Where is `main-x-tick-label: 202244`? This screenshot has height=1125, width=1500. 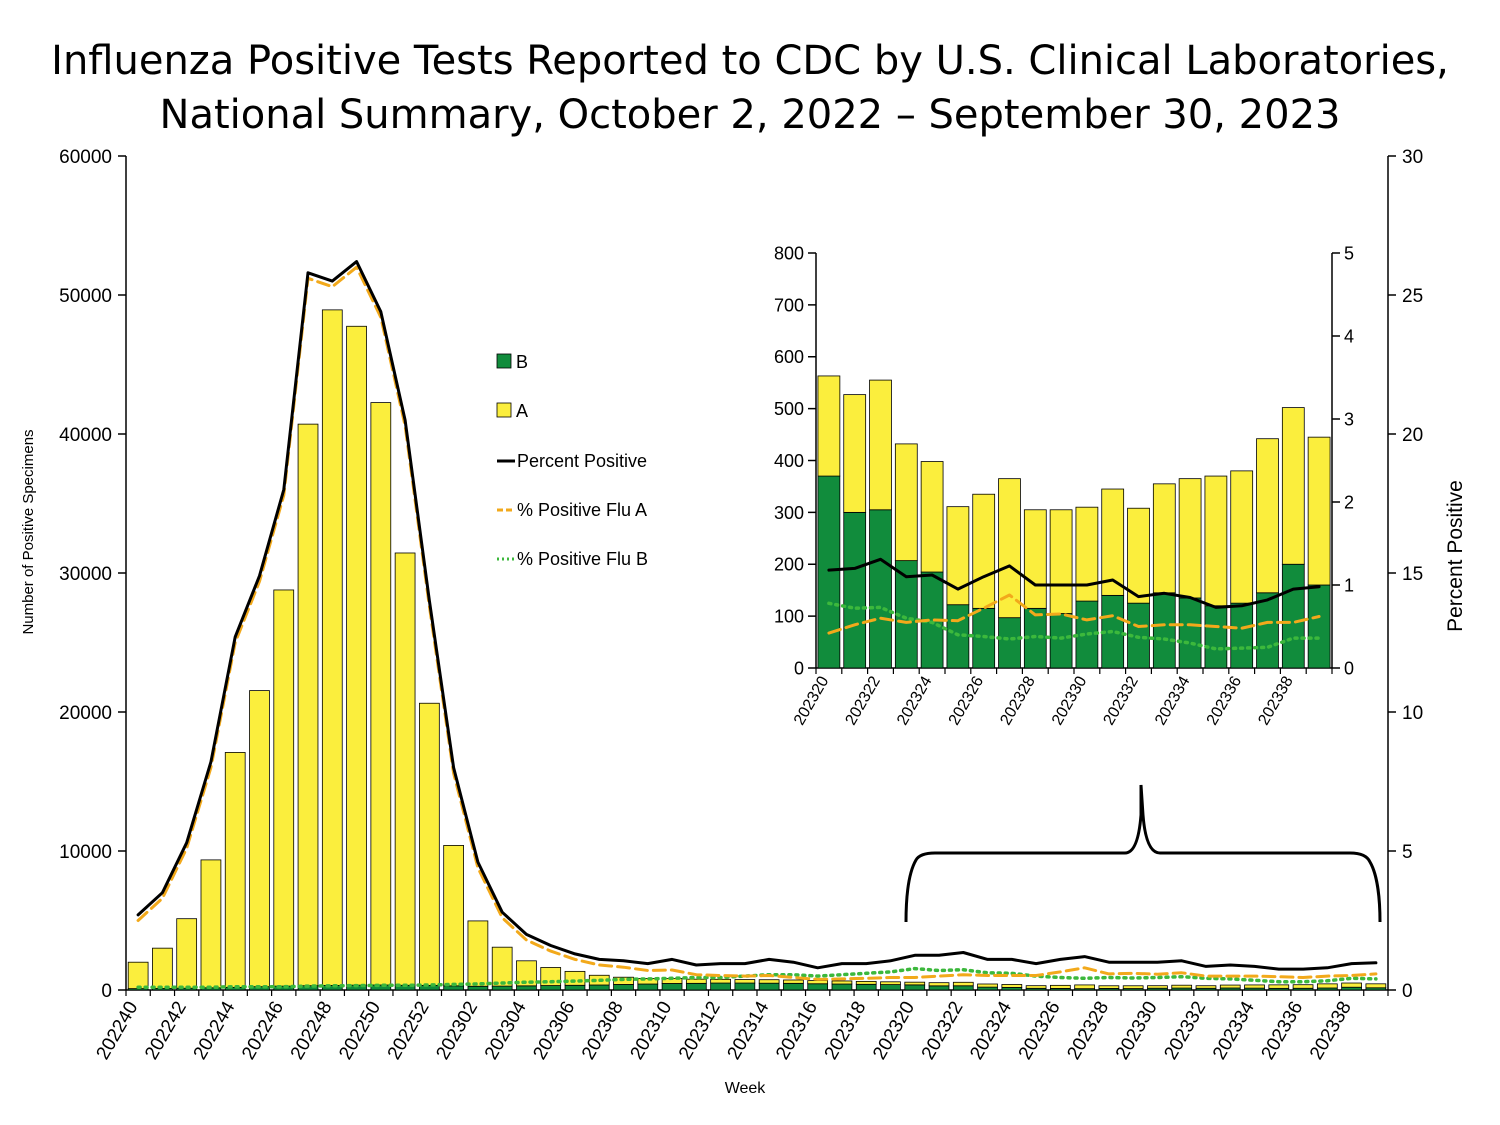
main-x-tick-label: 202244 is located at coordinates (215, 1031).